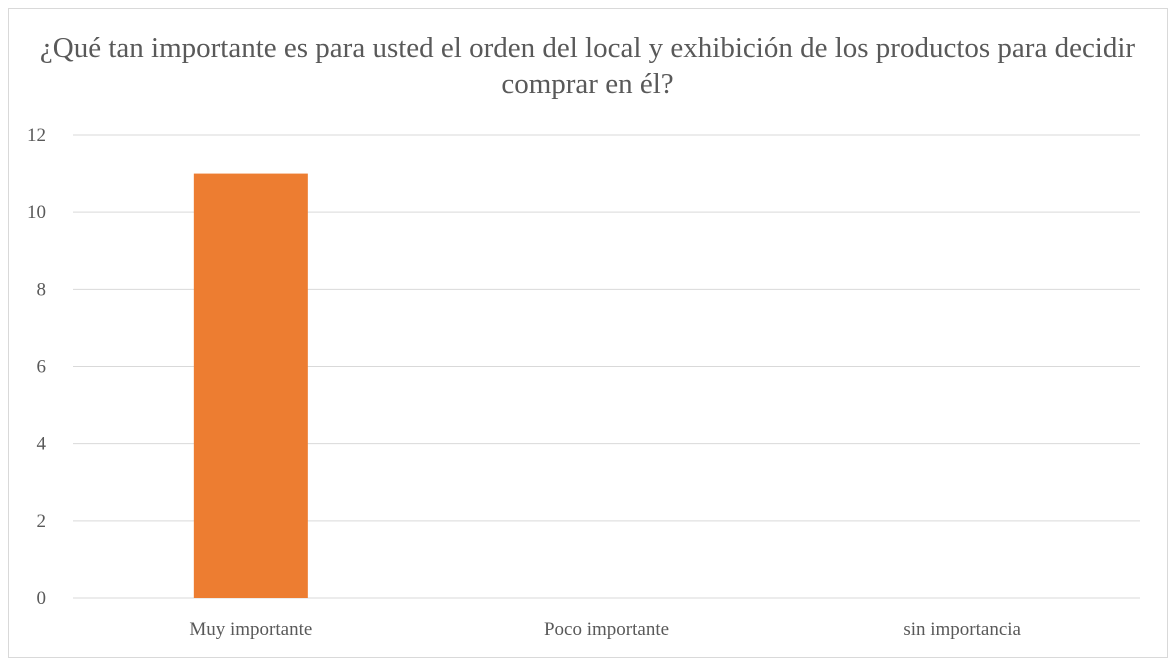 Image resolution: width=1175 pixels, height=658 pixels. Describe the element at coordinates (250, 629) in the screenshot. I see `x-category-label-0: Muy importante` at that location.